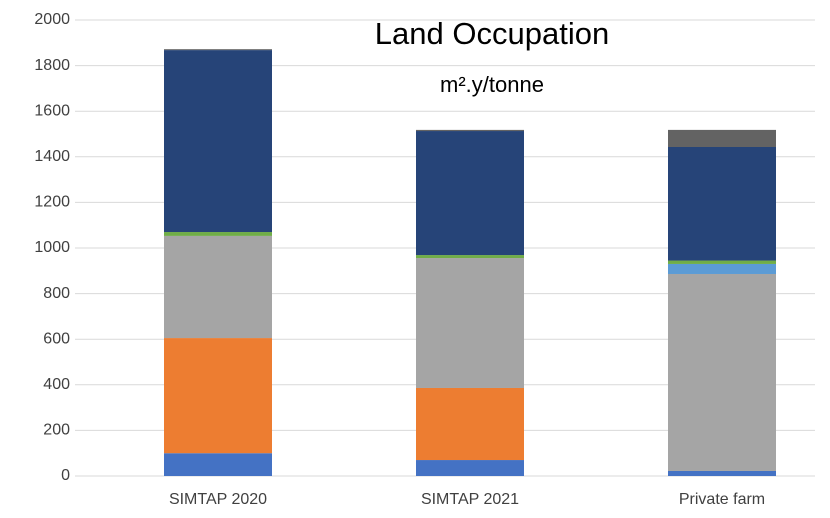 The width and height of the screenshot is (830, 518). Describe the element at coordinates (52, 110) in the screenshot. I see `y-tick-label: 1600` at that location.